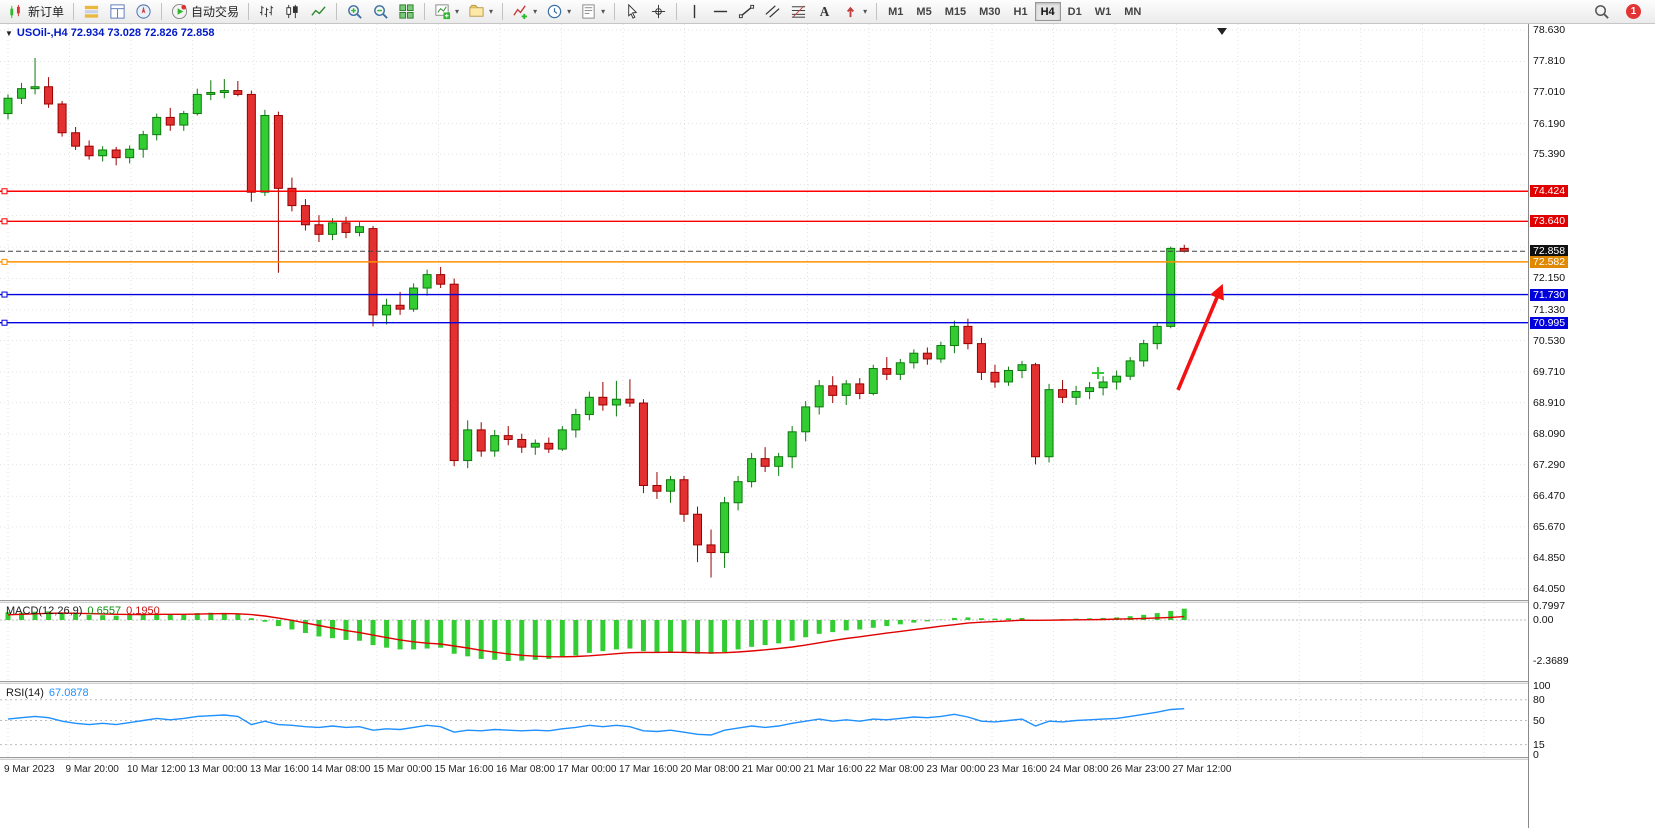 Image resolution: width=1655 pixels, height=828 pixels. I want to click on symbol-ohlc-label: USOil-,H4 72.934 73.028 72.826 72.858, so click(115, 33).